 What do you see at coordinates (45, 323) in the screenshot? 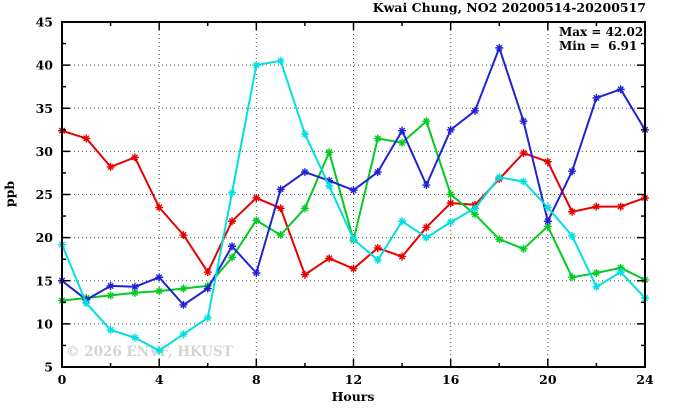
I see `y-tick-label: 10` at bounding box center [45, 323].